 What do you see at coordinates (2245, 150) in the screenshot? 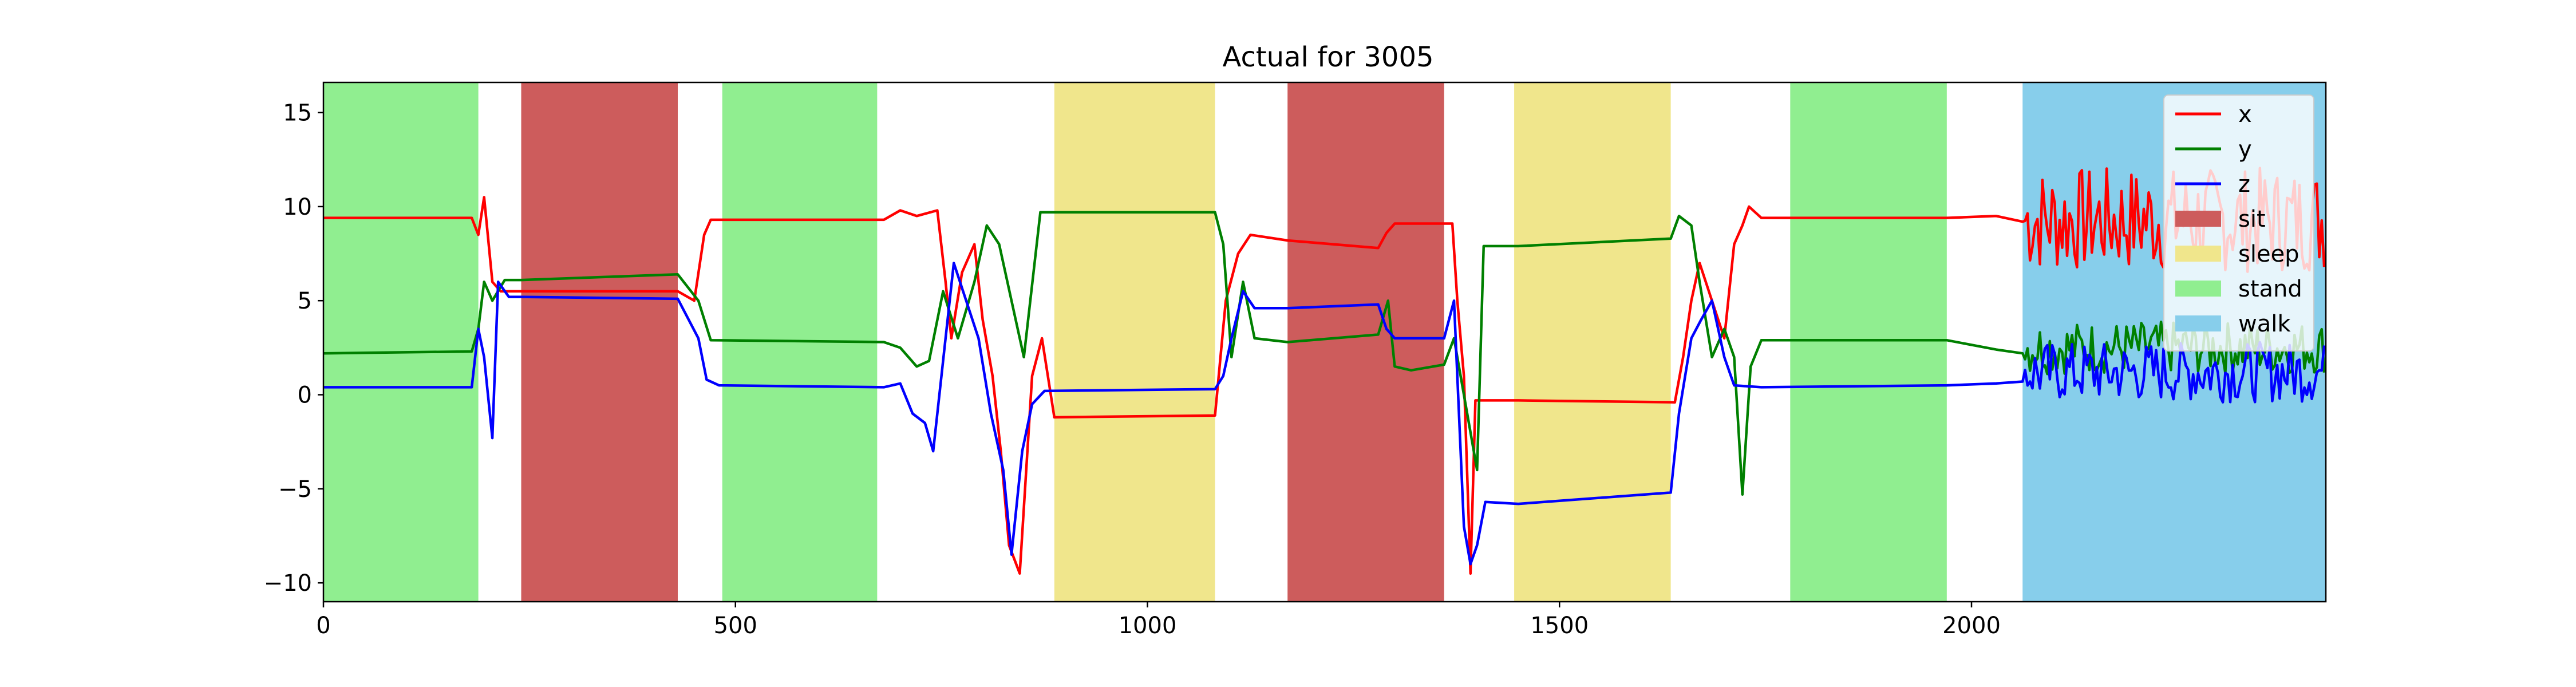
I see `legend-label-y: y` at bounding box center [2245, 150].